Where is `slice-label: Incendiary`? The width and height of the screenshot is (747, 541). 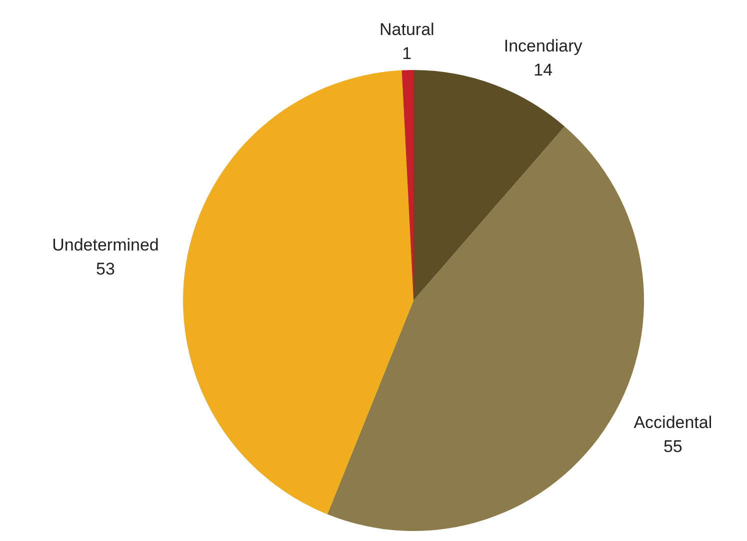 slice-label: Incendiary is located at coordinates (543, 46).